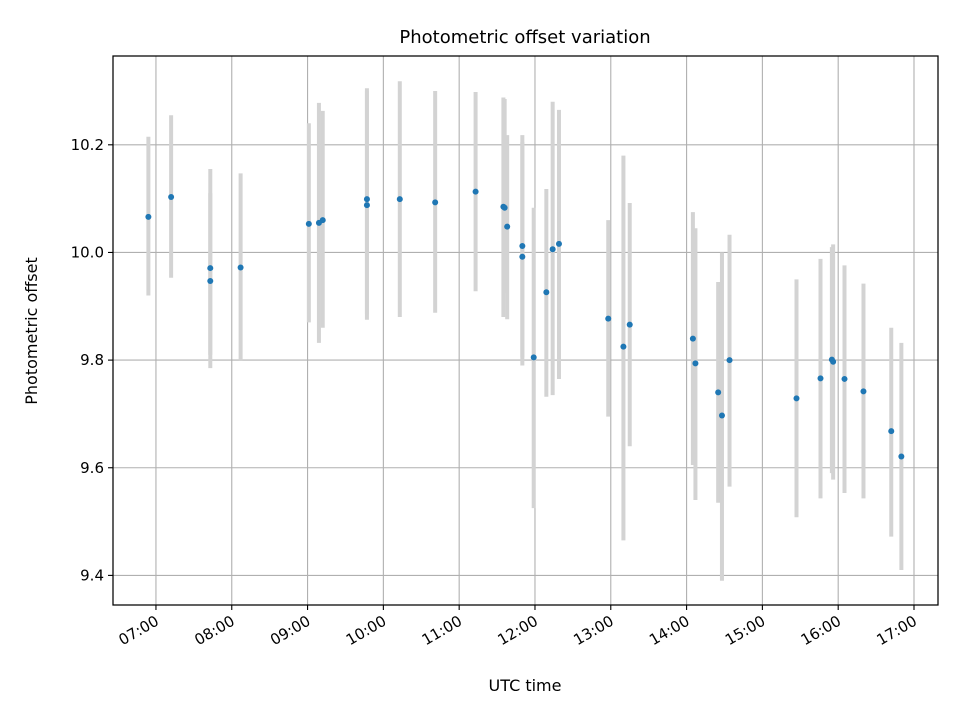 The image size is (960, 720). Describe the element at coordinates (518, 630) in the screenshot. I see `x-tick-label: 12:00` at that location.